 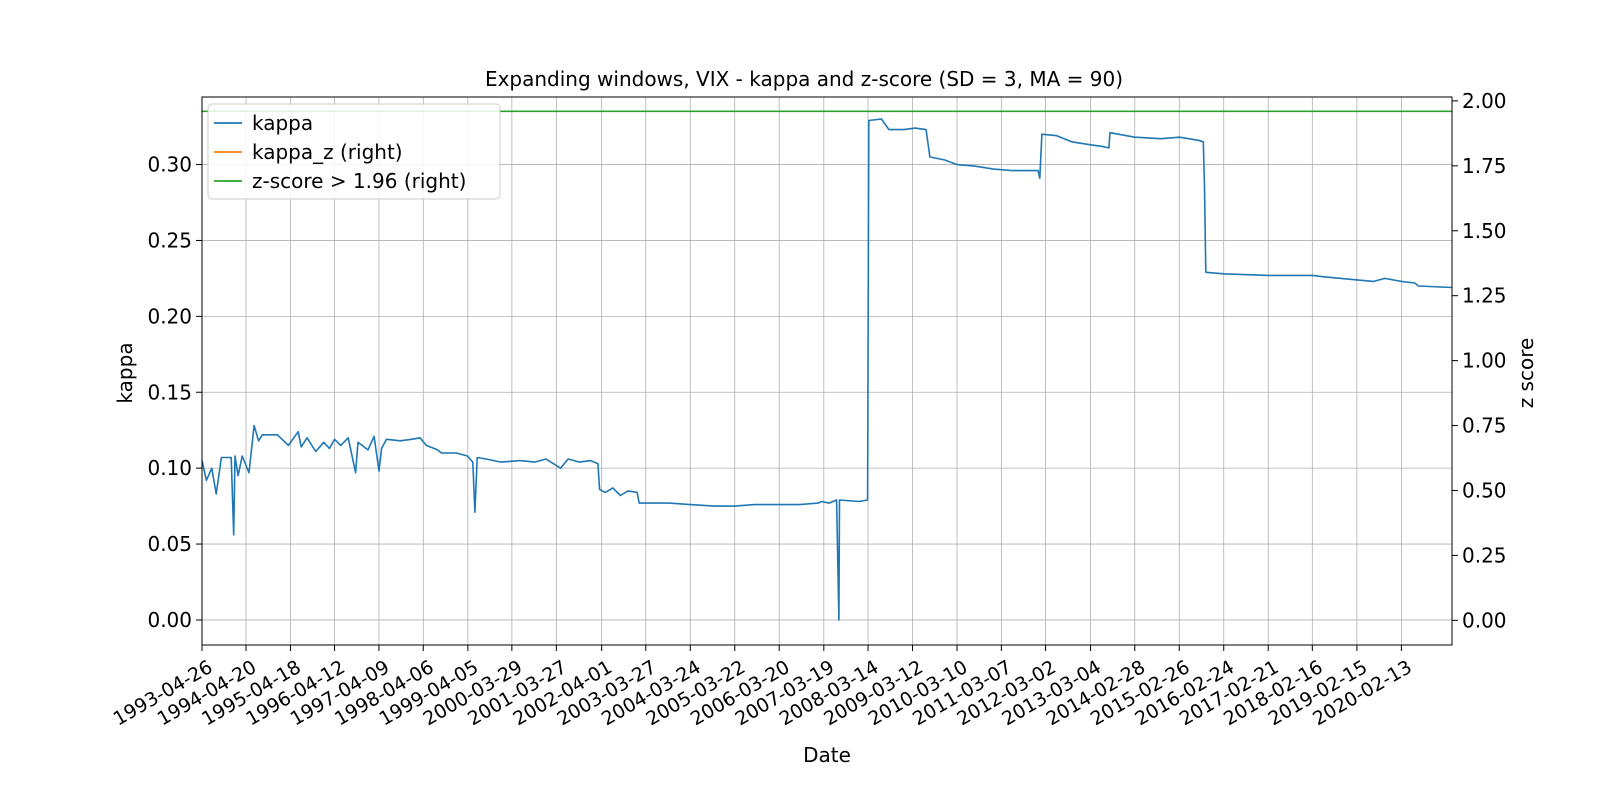 What do you see at coordinates (1484, 101) in the screenshot?
I see `y2-tick-label: 2.00` at bounding box center [1484, 101].